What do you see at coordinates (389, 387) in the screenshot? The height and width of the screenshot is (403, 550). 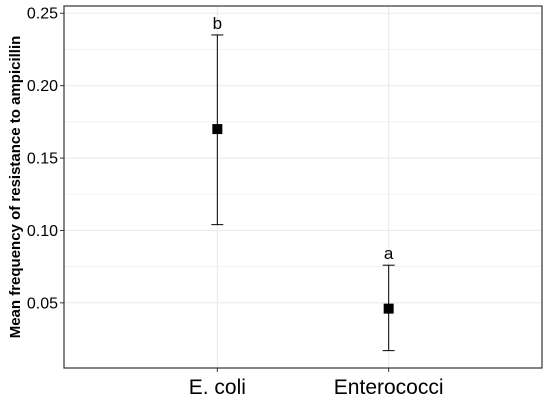 I see `x-tick-label: Enterococci` at bounding box center [389, 387].